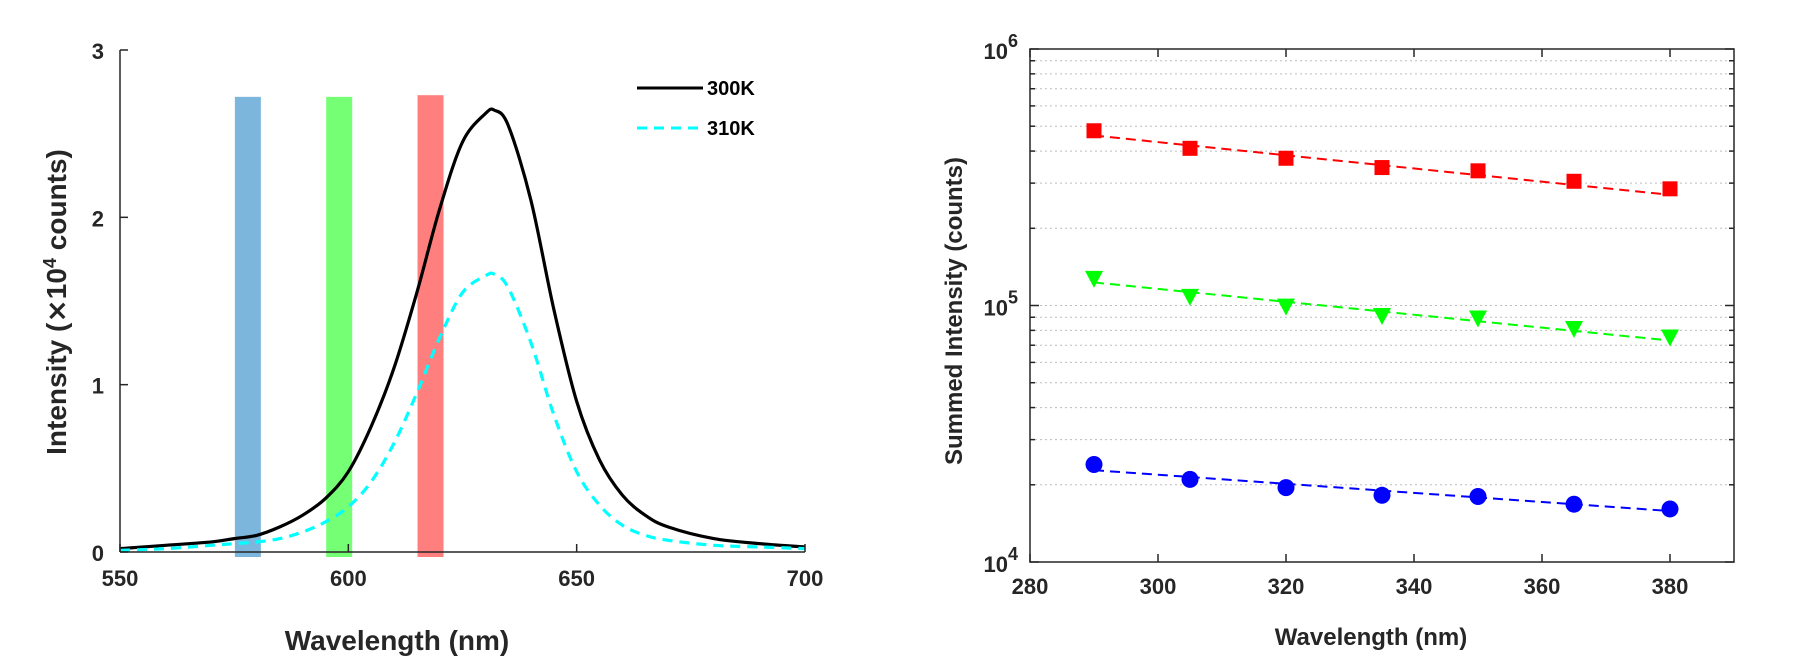 The image size is (1809, 657). What do you see at coordinates (98, 218) in the screenshot?
I see `left-y-tick-label: 2` at bounding box center [98, 218].